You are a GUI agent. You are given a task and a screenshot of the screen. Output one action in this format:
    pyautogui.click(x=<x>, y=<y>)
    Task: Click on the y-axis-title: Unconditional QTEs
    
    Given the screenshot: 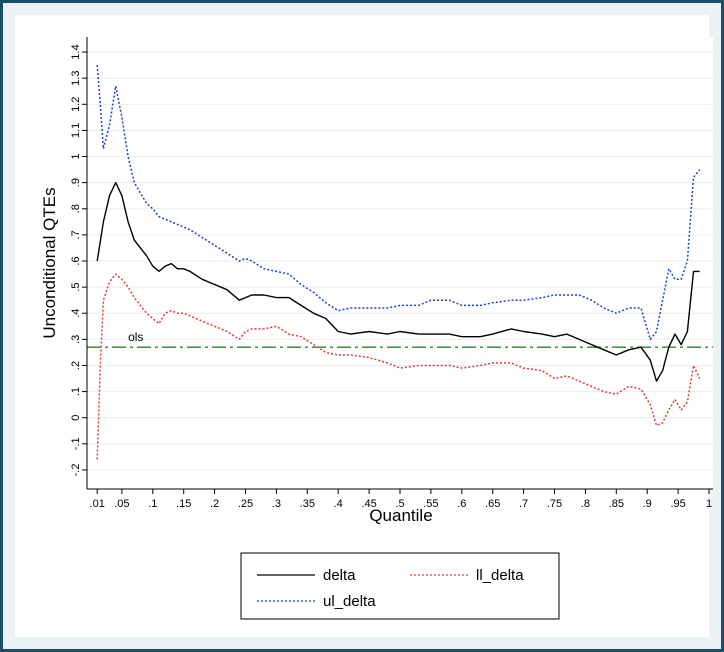 What is the action you would take?
    pyautogui.click(x=49, y=262)
    